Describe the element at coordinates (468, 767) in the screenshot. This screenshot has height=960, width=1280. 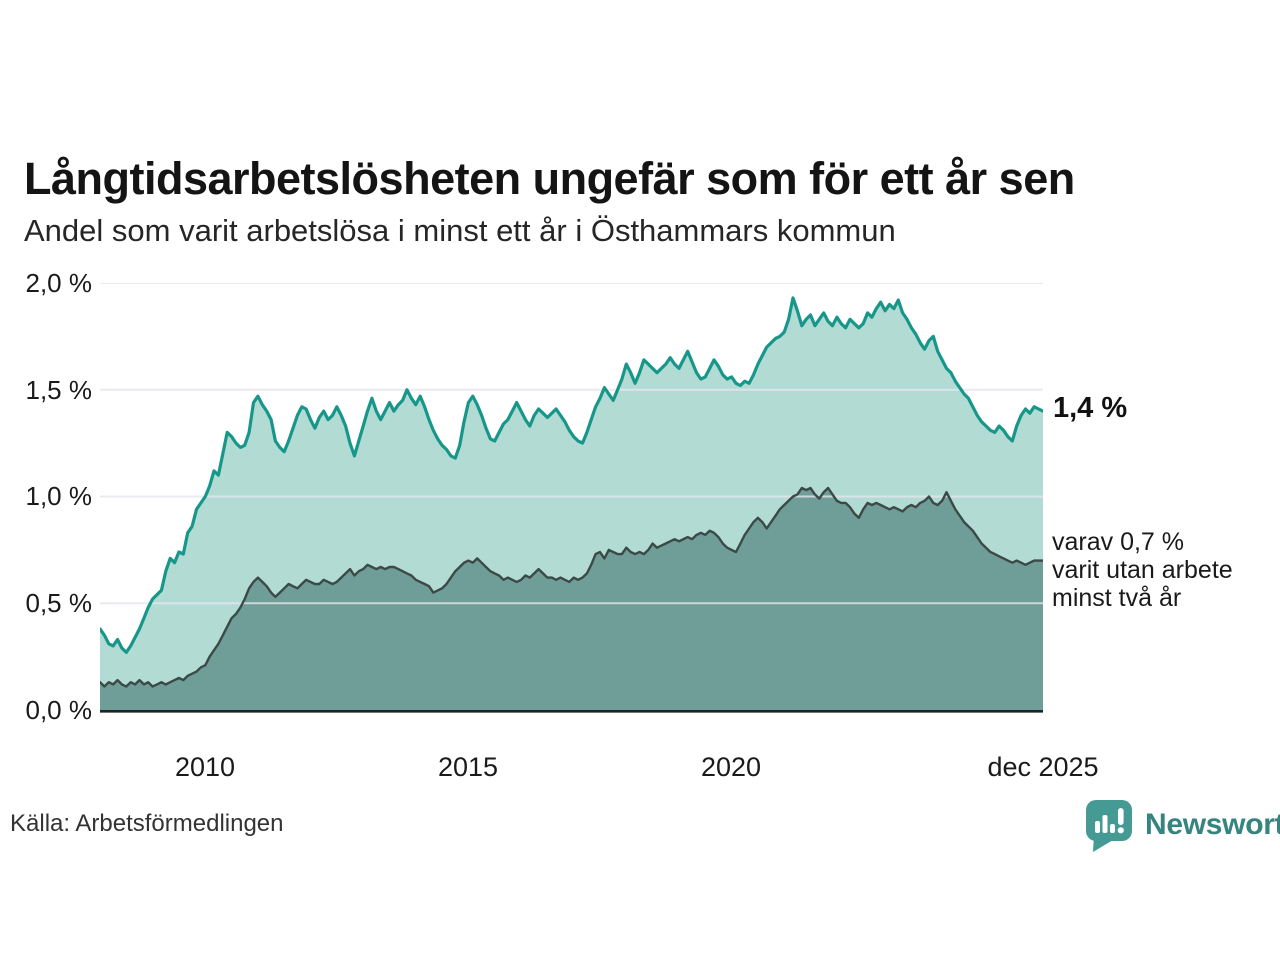
I see `x-axis-label: 2015` at that location.